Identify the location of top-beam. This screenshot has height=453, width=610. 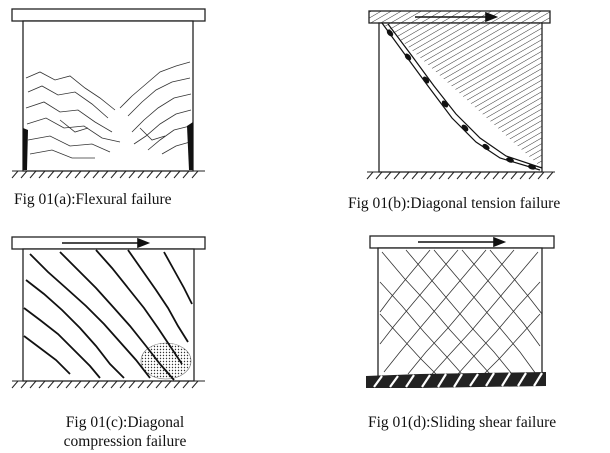
(108, 15).